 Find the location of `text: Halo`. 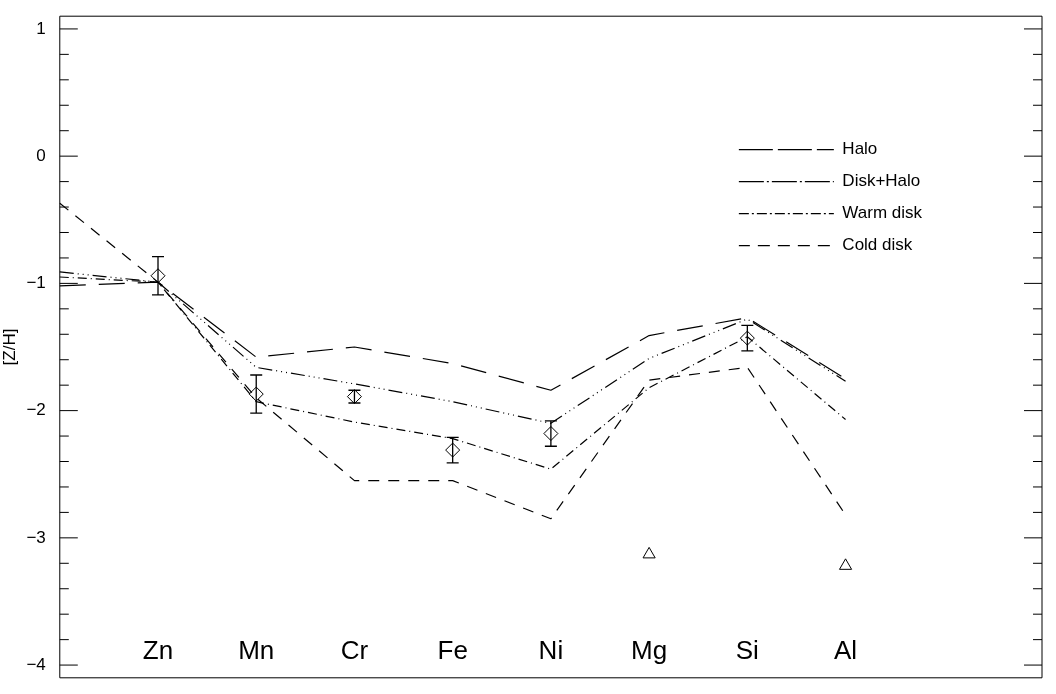

text: Halo is located at coordinates (860, 149).